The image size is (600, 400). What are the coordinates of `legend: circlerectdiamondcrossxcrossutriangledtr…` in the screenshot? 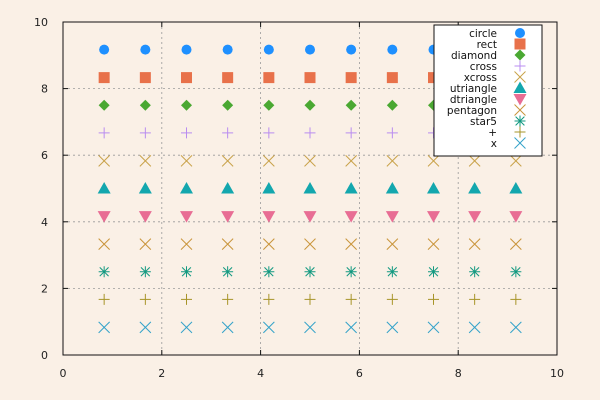 It's located at (488, 90).